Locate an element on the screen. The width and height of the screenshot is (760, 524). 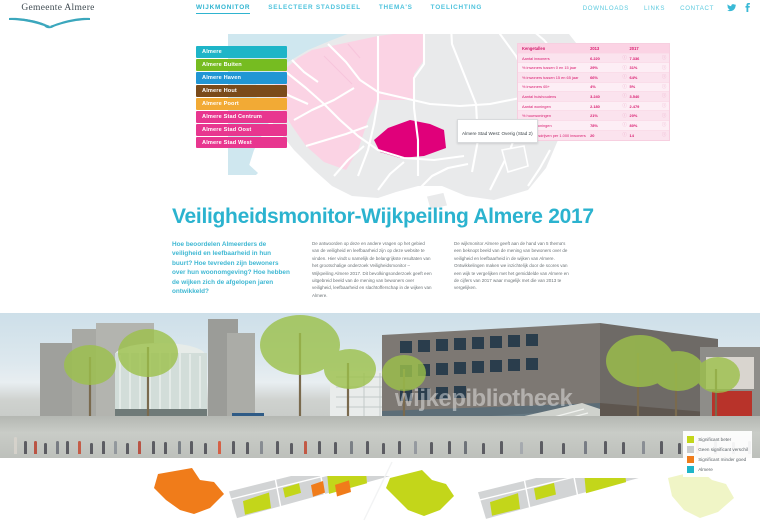
row-value-2017: 3.540 is located at coordinates (634, 96).